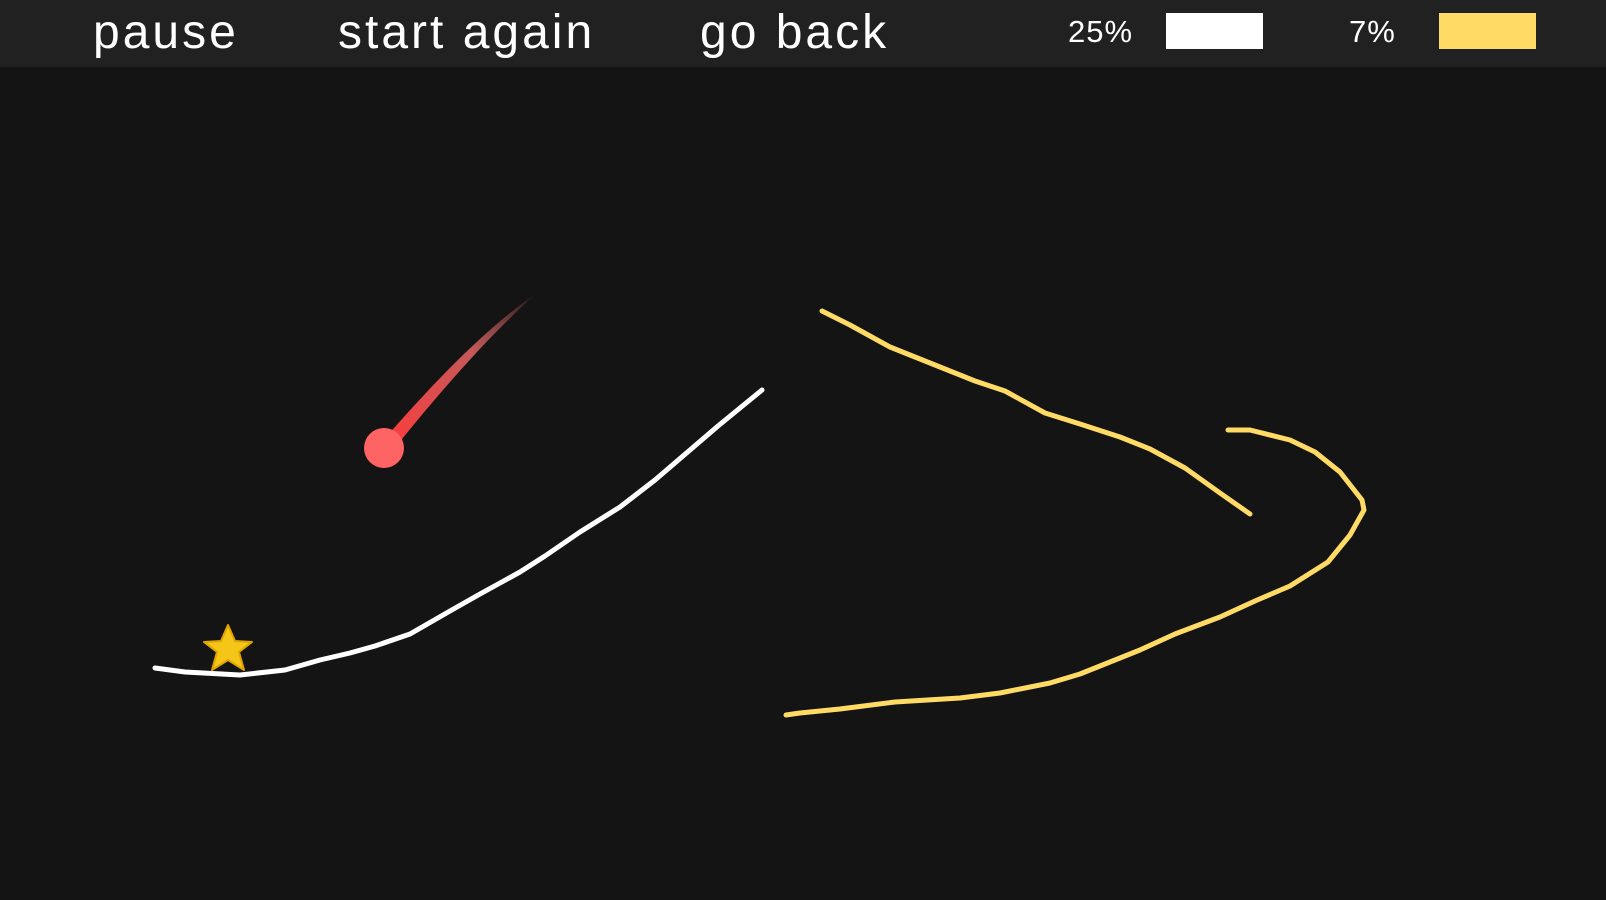  What do you see at coordinates (458, 532) in the screenshot?
I see `white-drawn-line` at bounding box center [458, 532].